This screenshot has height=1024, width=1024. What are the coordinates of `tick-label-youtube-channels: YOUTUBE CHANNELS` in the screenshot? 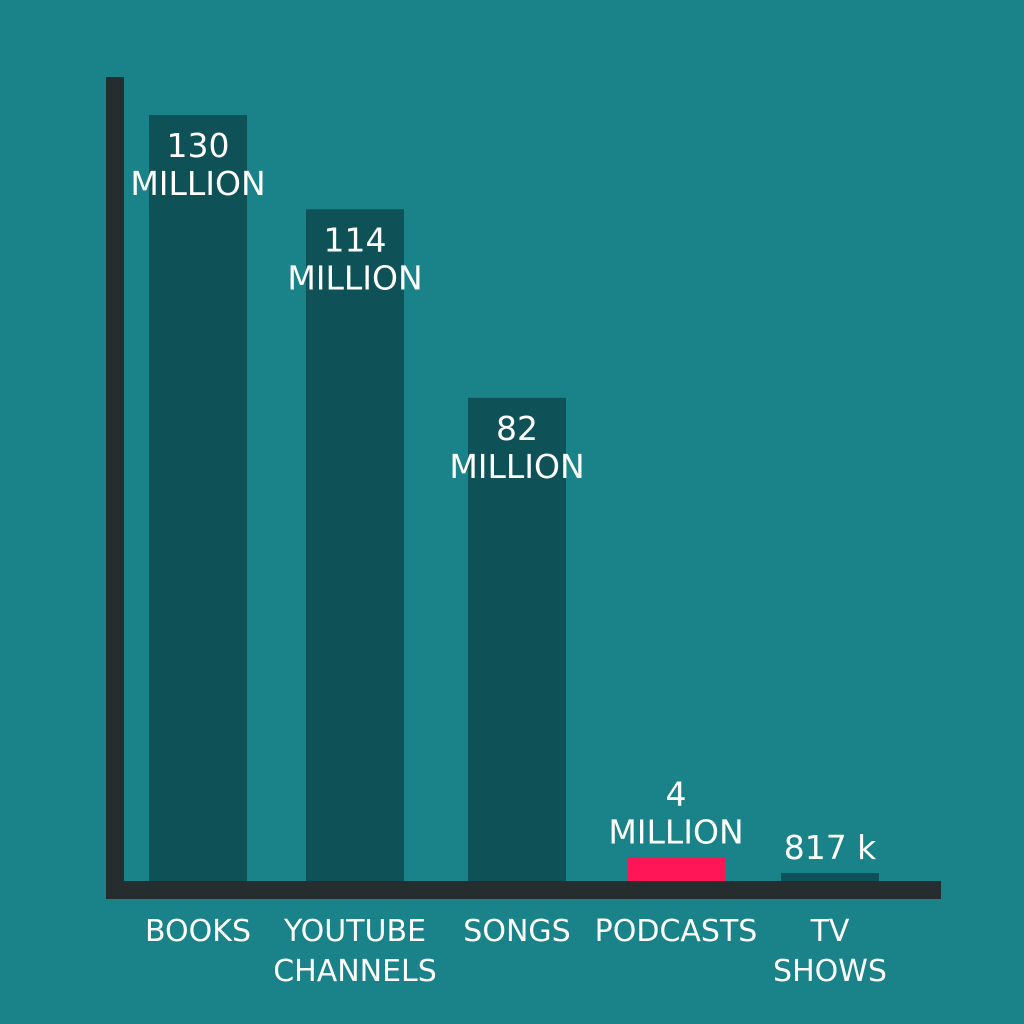 It's located at (355, 951).